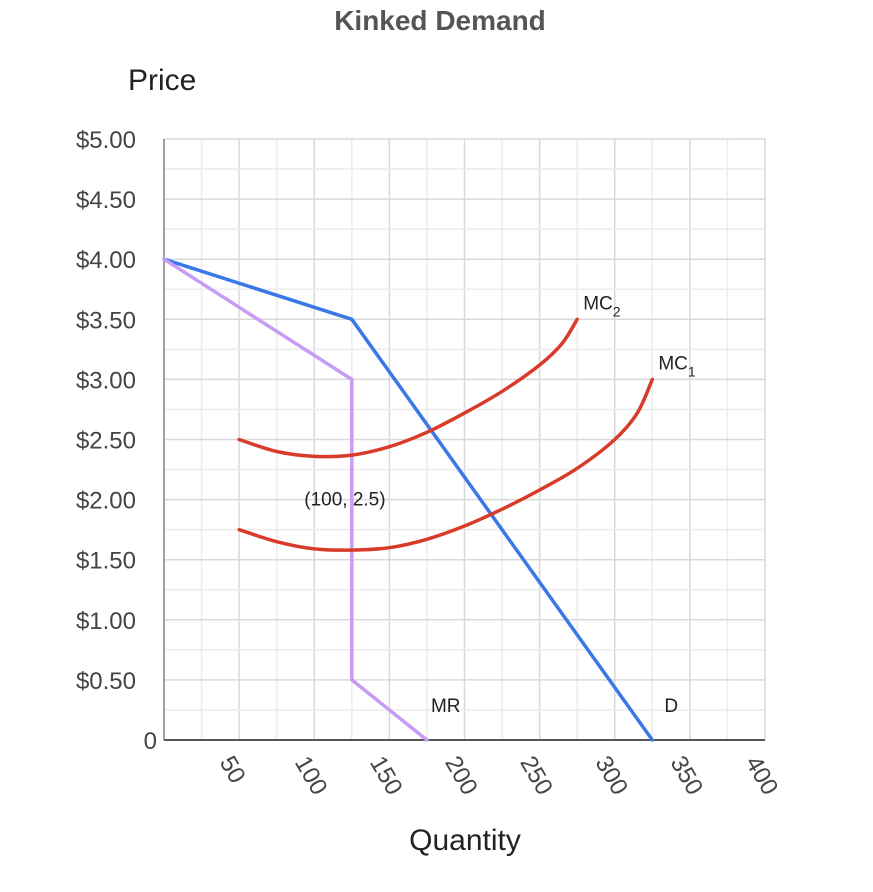  What do you see at coordinates (686, 776) in the screenshot?
I see `x-tick-label: 350` at bounding box center [686, 776].